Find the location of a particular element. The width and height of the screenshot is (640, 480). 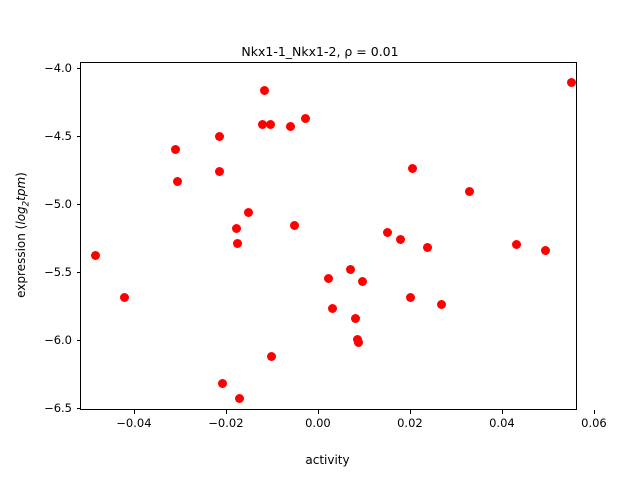

x-axis-label: activity is located at coordinates (327, 460).